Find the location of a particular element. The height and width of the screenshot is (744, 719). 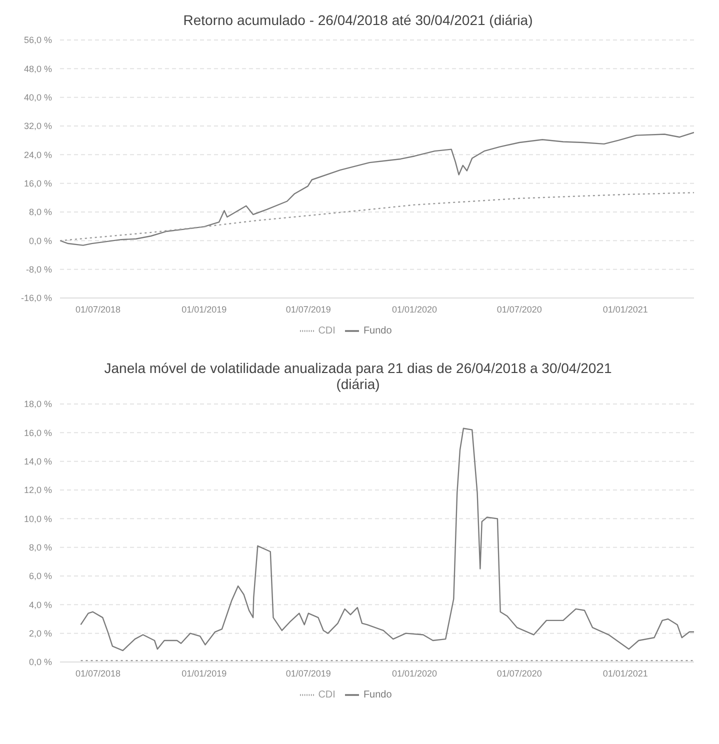

y-tick-label: 6,0 % is located at coordinates (40, 576).